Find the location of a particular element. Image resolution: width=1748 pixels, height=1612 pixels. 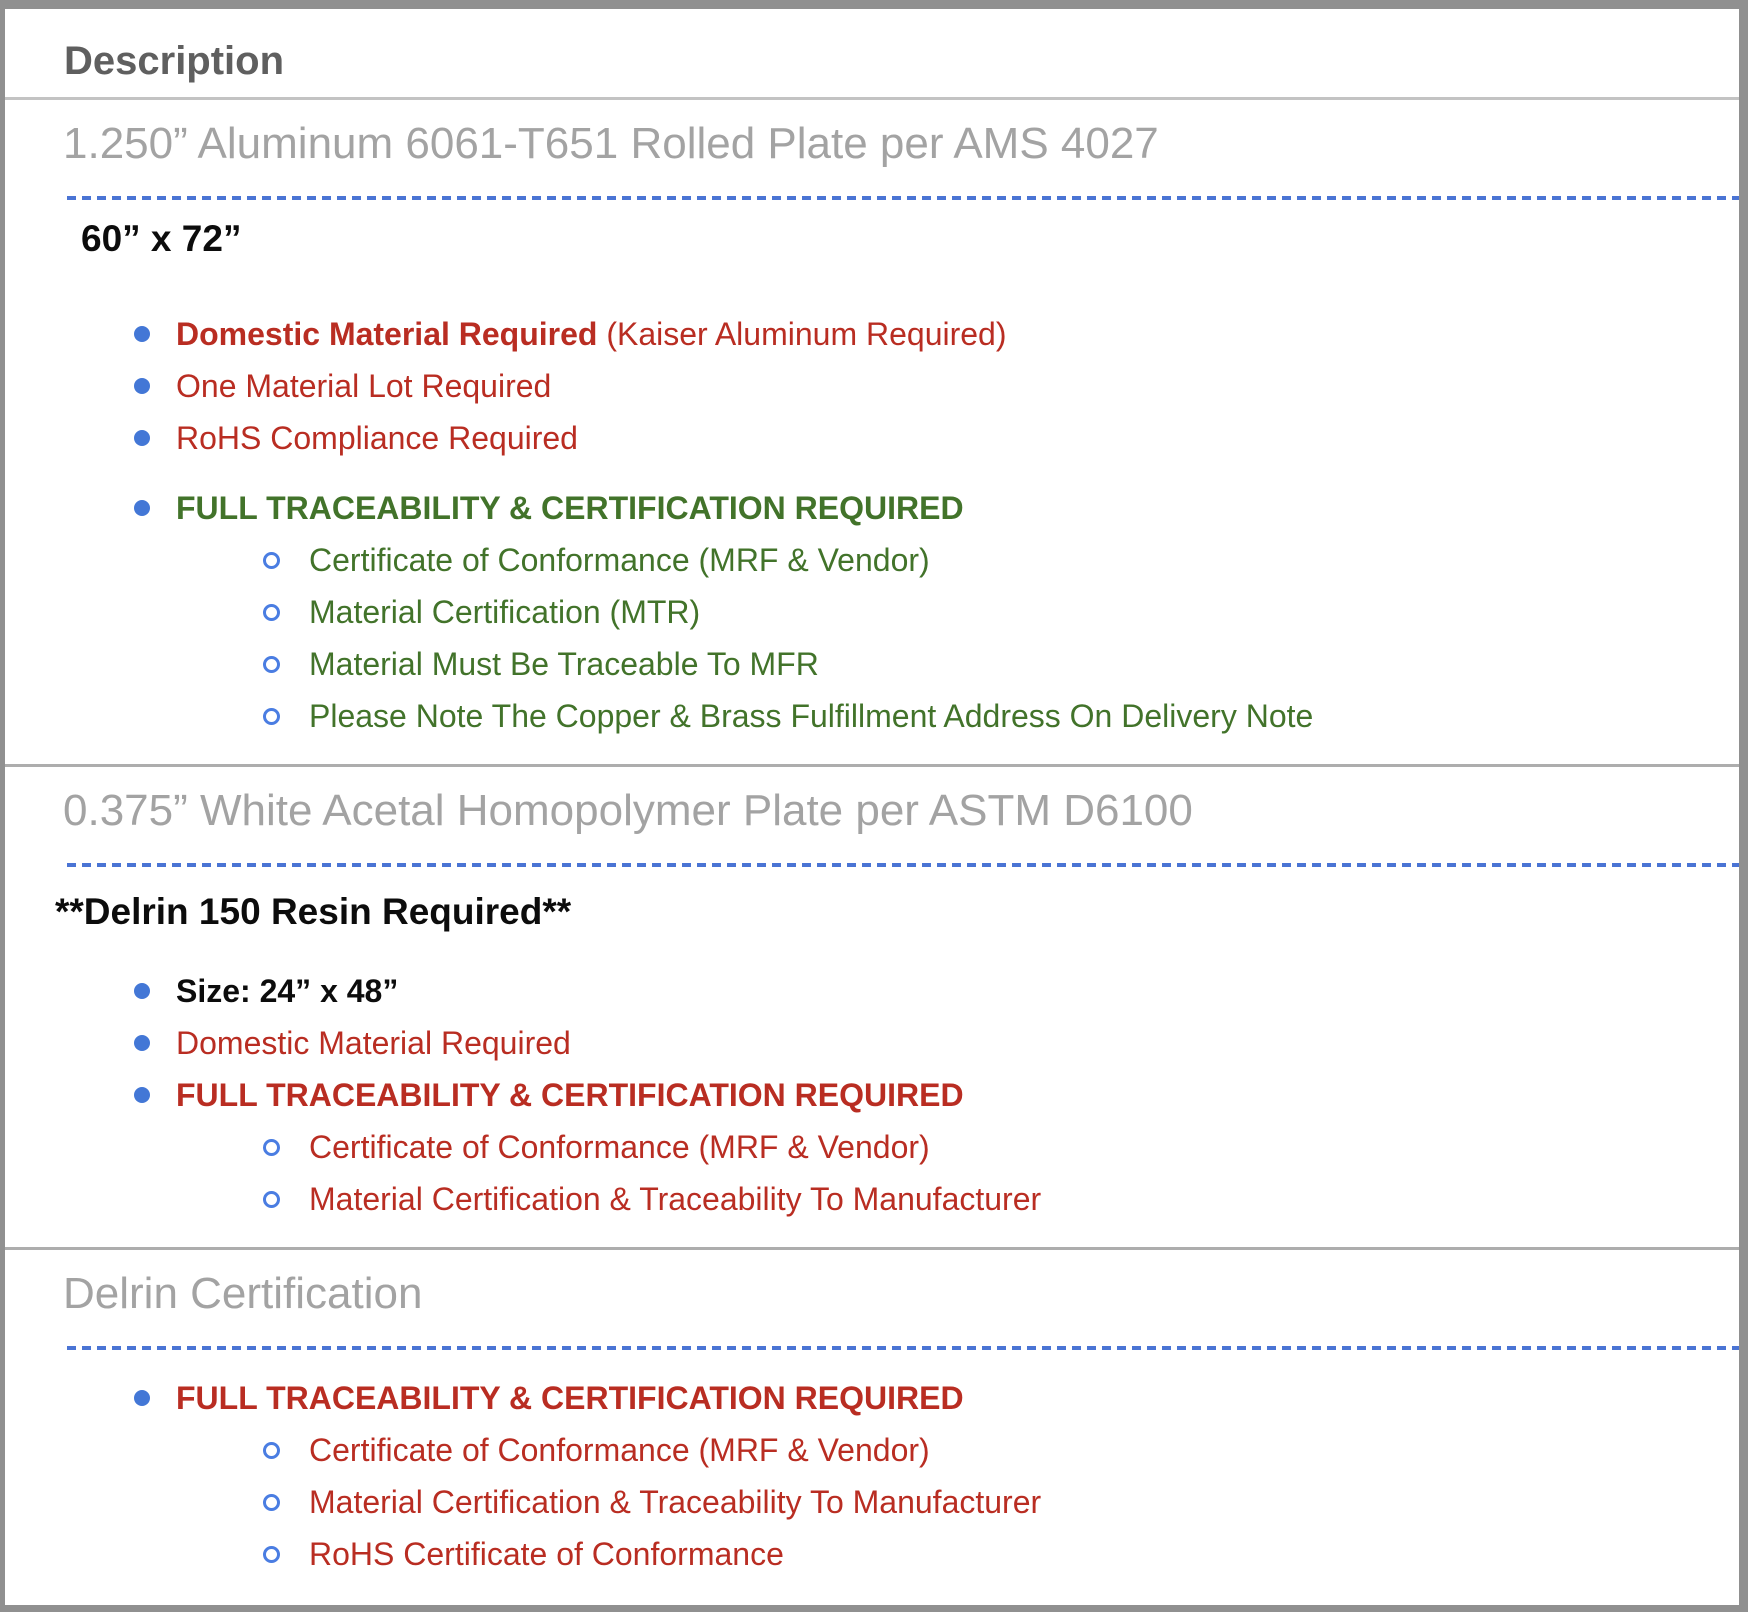

sub-bullet-item: Material Must Be Traceable To MFR is located at coordinates (872, 664).